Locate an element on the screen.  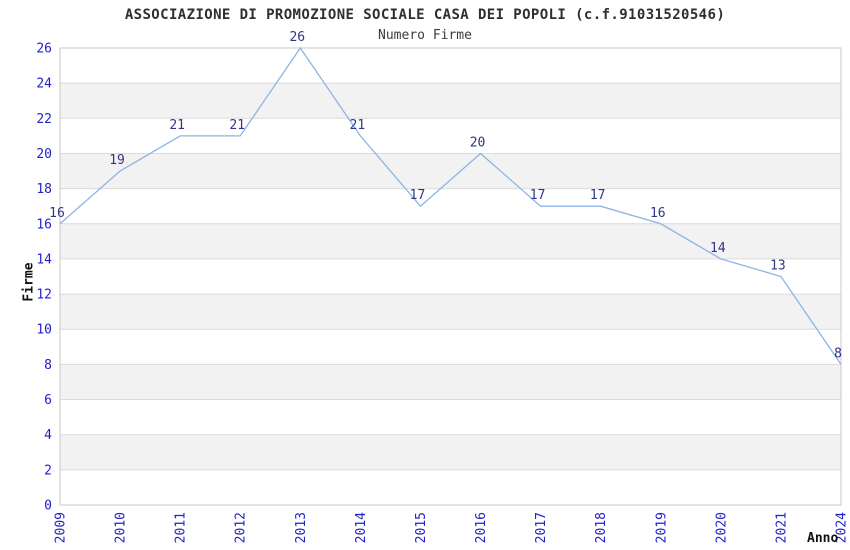
data-point-label: 26 is located at coordinates (297, 37).